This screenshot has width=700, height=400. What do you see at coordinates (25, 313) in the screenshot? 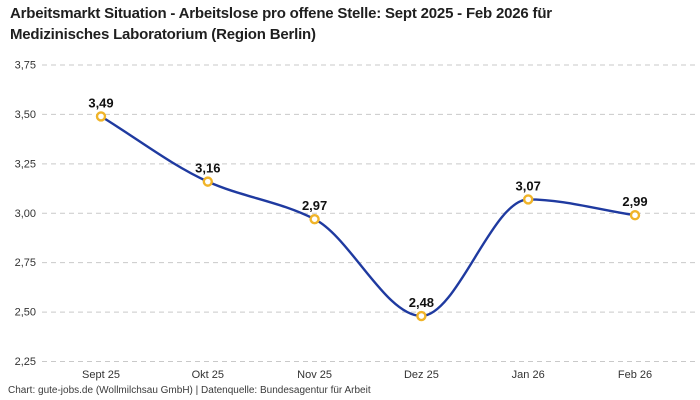
I see `y-axis-tick-label: 2,50` at bounding box center [25, 313].